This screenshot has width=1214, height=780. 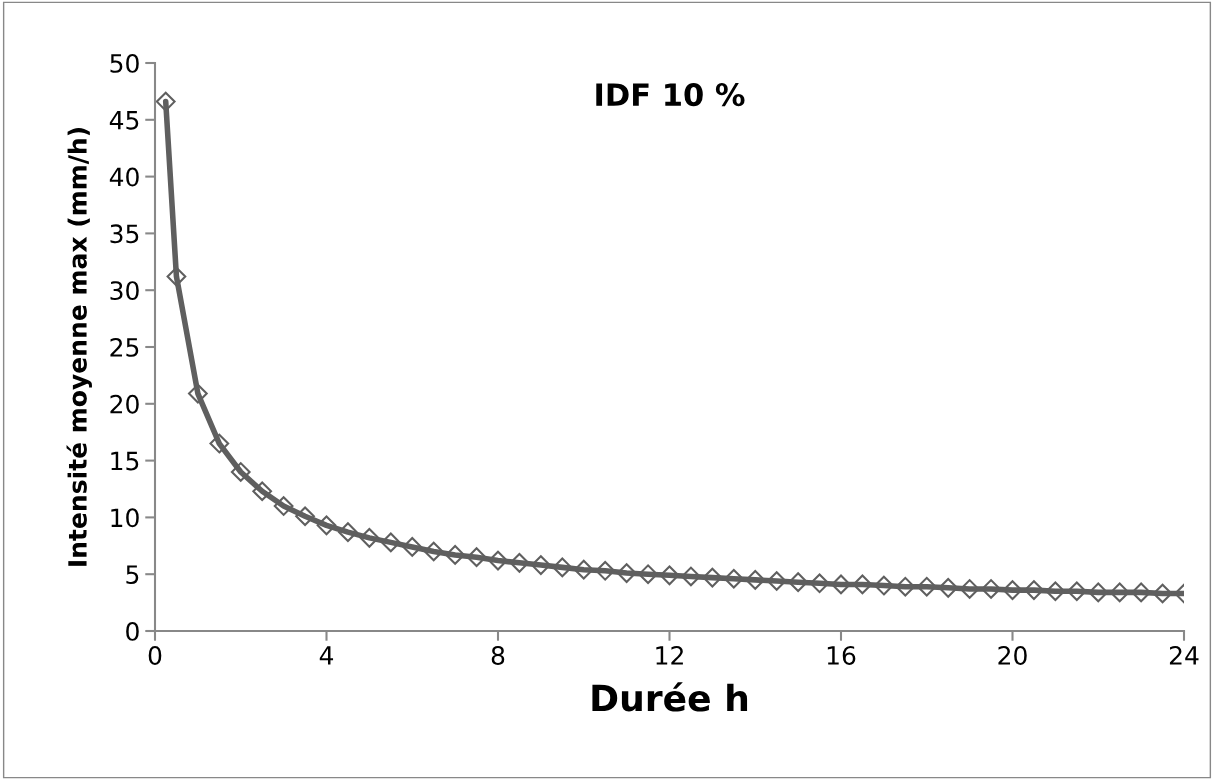 I want to click on y-tick-label: 15, so click(x=125, y=461).